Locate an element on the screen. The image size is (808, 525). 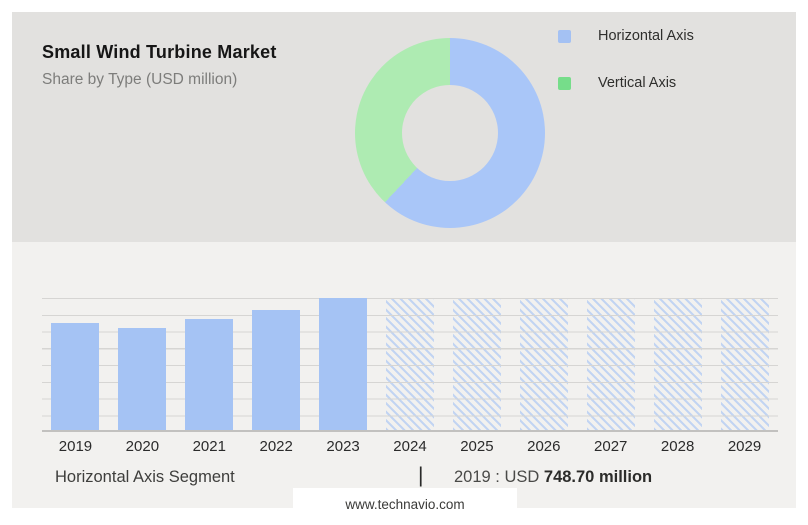
bar-slot-2024 is located at coordinates (410, 364).